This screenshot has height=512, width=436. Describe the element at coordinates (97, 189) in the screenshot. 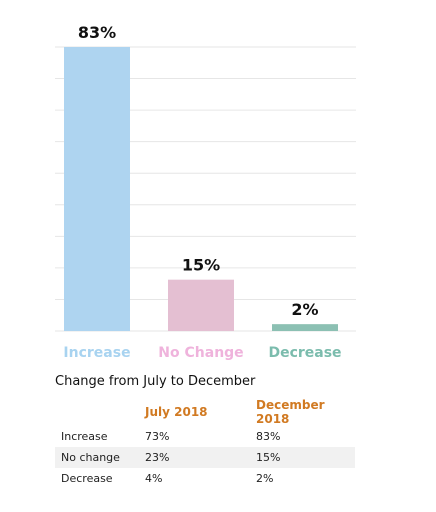

I see `bar-increase` at that location.